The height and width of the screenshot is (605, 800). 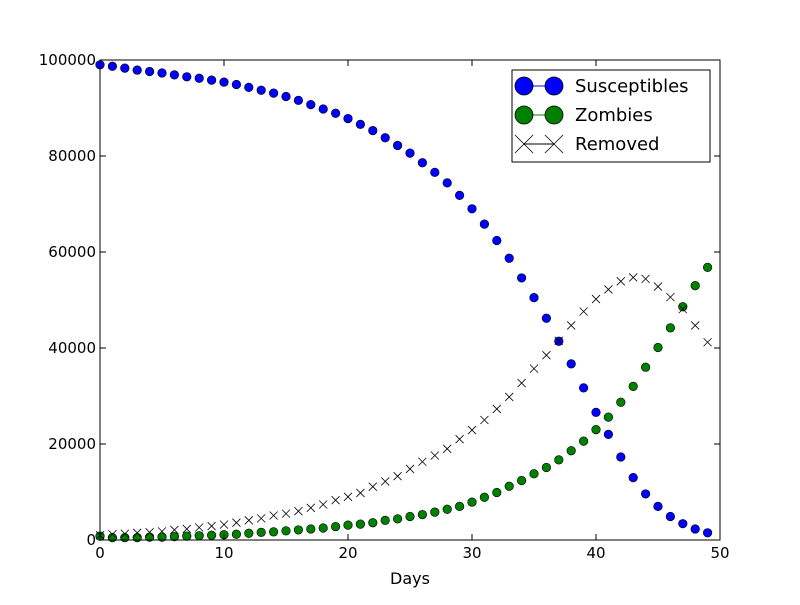 What do you see at coordinates (347, 553) in the screenshot?
I see `x-tick-label: 20` at bounding box center [347, 553].